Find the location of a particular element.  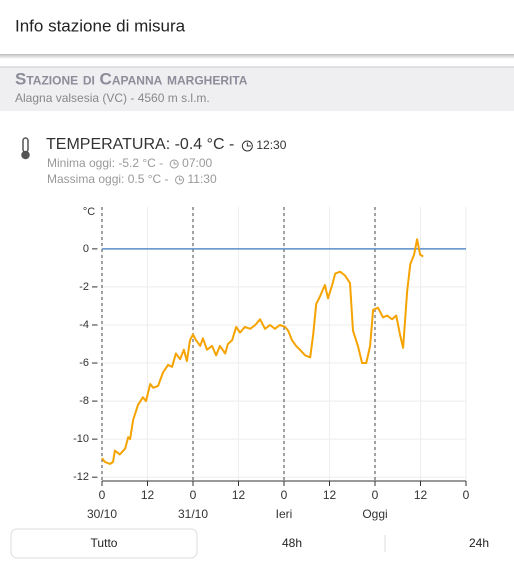

y-tick-label: 0 is located at coordinates (86, 249).